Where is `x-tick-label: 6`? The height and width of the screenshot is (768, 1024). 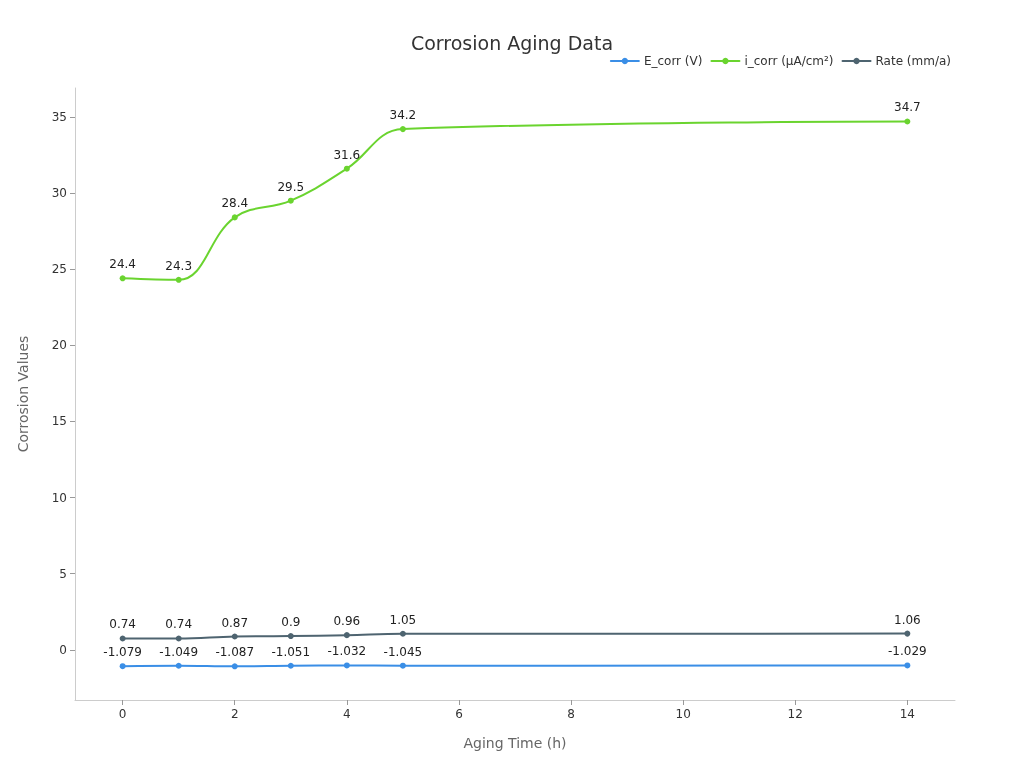 x-tick-label: 6 is located at coordinates (459, 714).